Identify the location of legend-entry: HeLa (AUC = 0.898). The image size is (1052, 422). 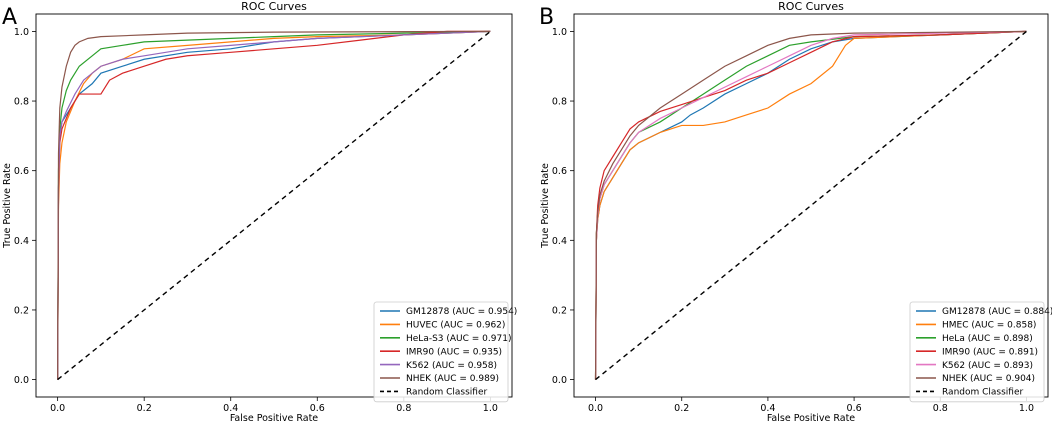
(987, 339).